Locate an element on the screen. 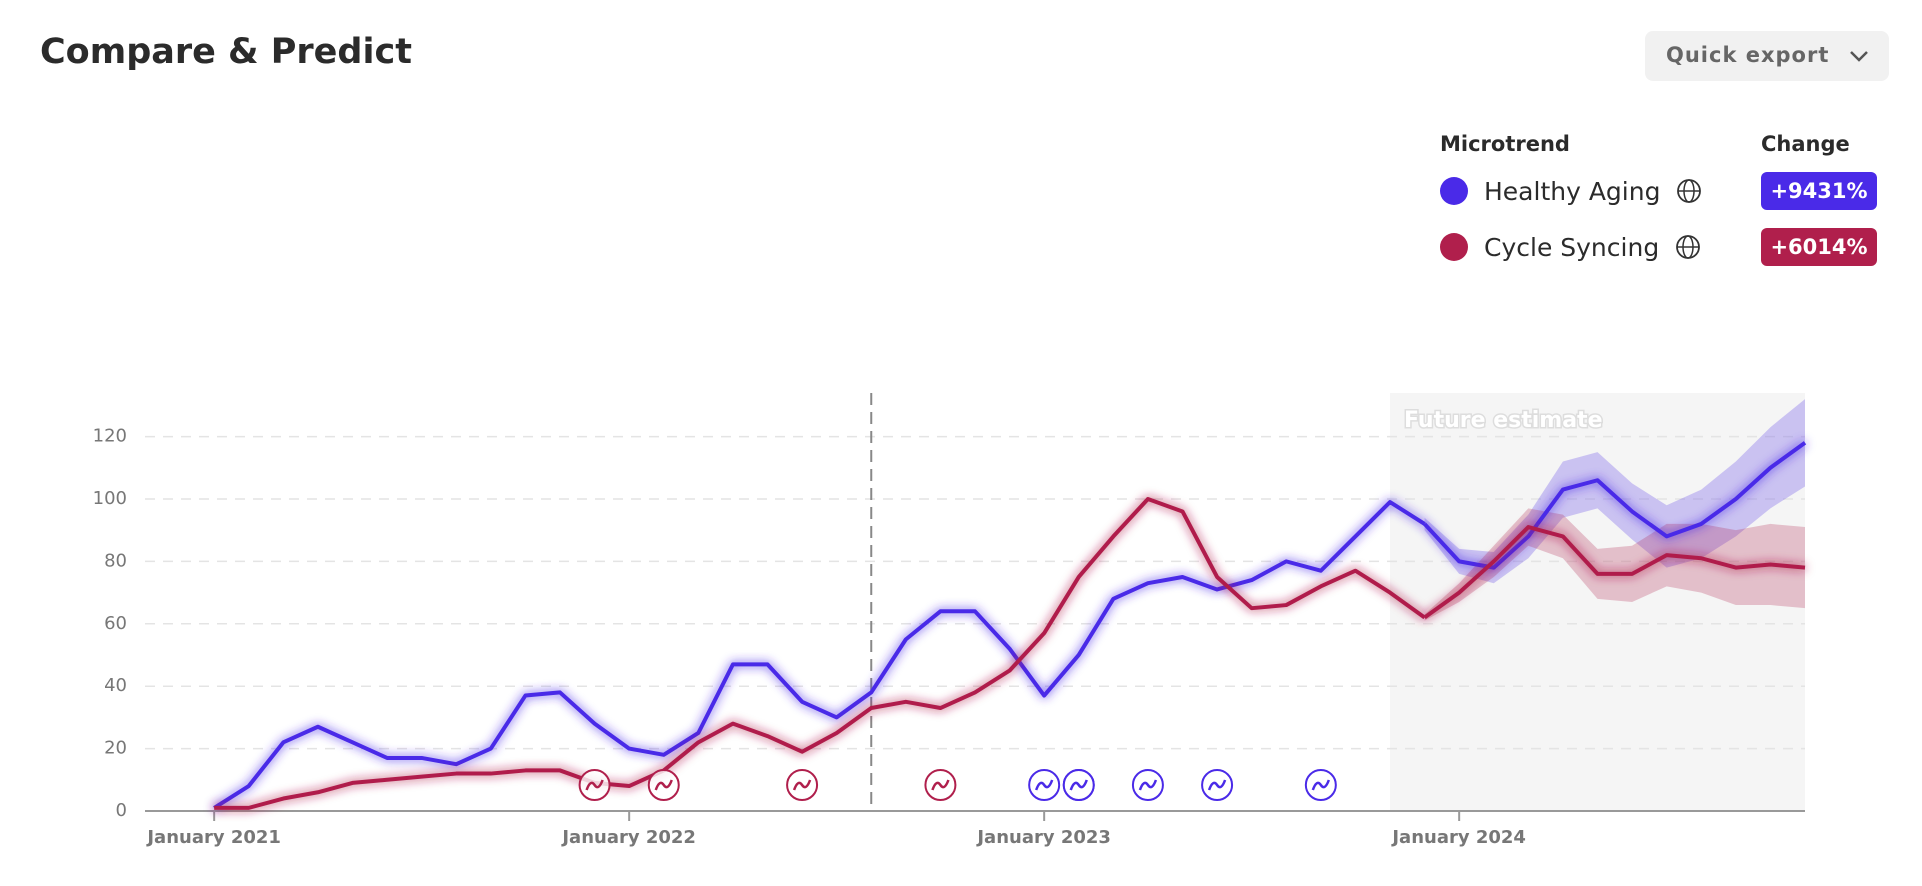 The image size is (1922, 886). legend-label: Healthy Aging is located at coordinates (1572, 191).